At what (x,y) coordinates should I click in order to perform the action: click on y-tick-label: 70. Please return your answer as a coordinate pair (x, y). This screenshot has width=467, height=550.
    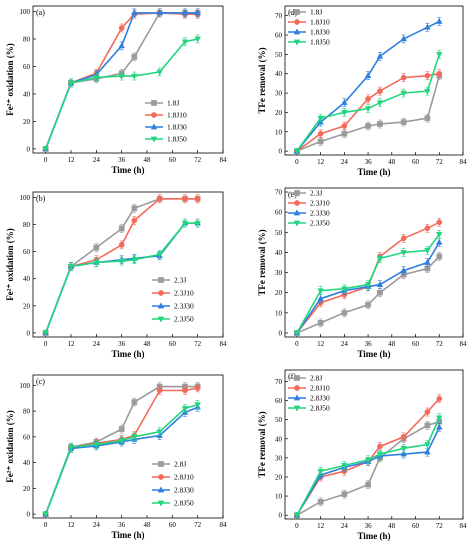
    Looking at the image, I should click on (279, 16).